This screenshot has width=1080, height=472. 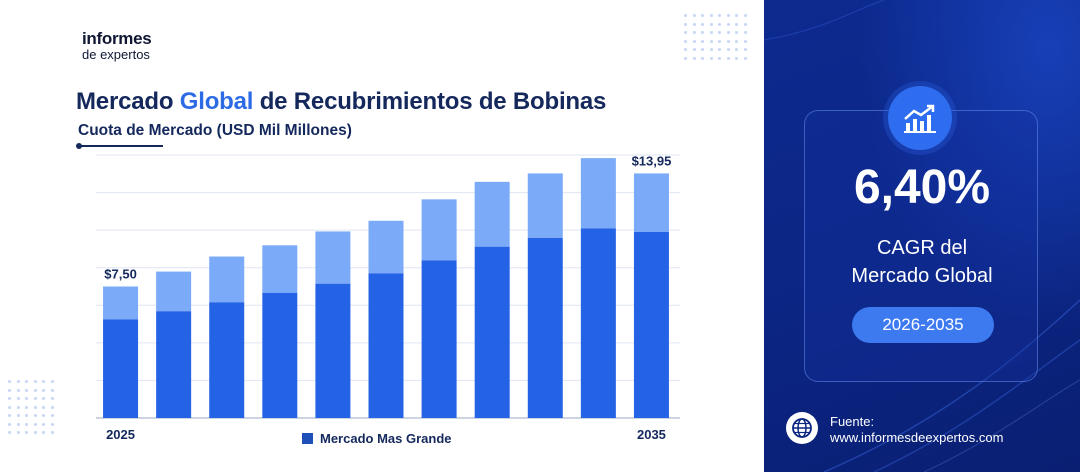 What do you see at coordinates (652, 160) in the screenshot?
I see `data-label: $13,95` at bounding box center [652, 160].